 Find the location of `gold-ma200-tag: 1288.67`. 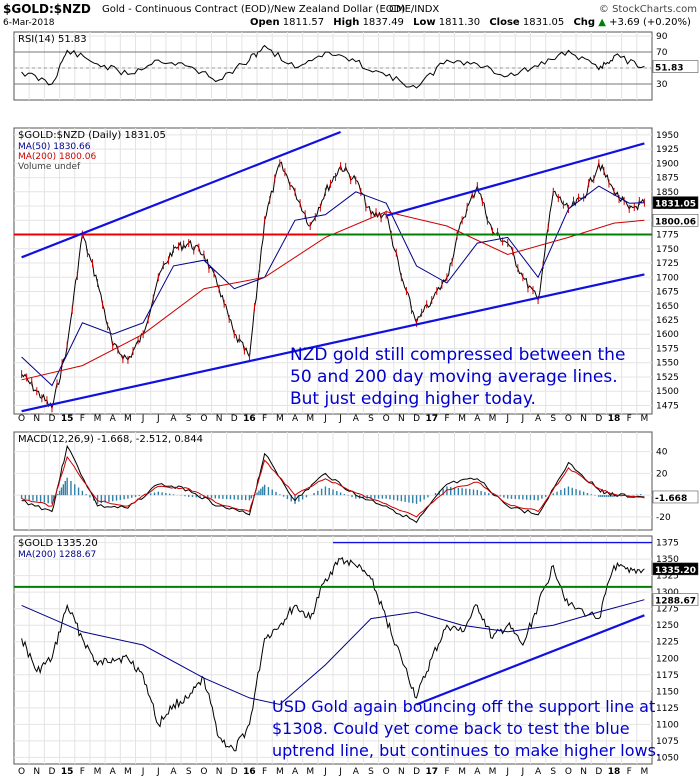

gold-ma200-tag: 1288.67 is located at coordinates (675, 602).